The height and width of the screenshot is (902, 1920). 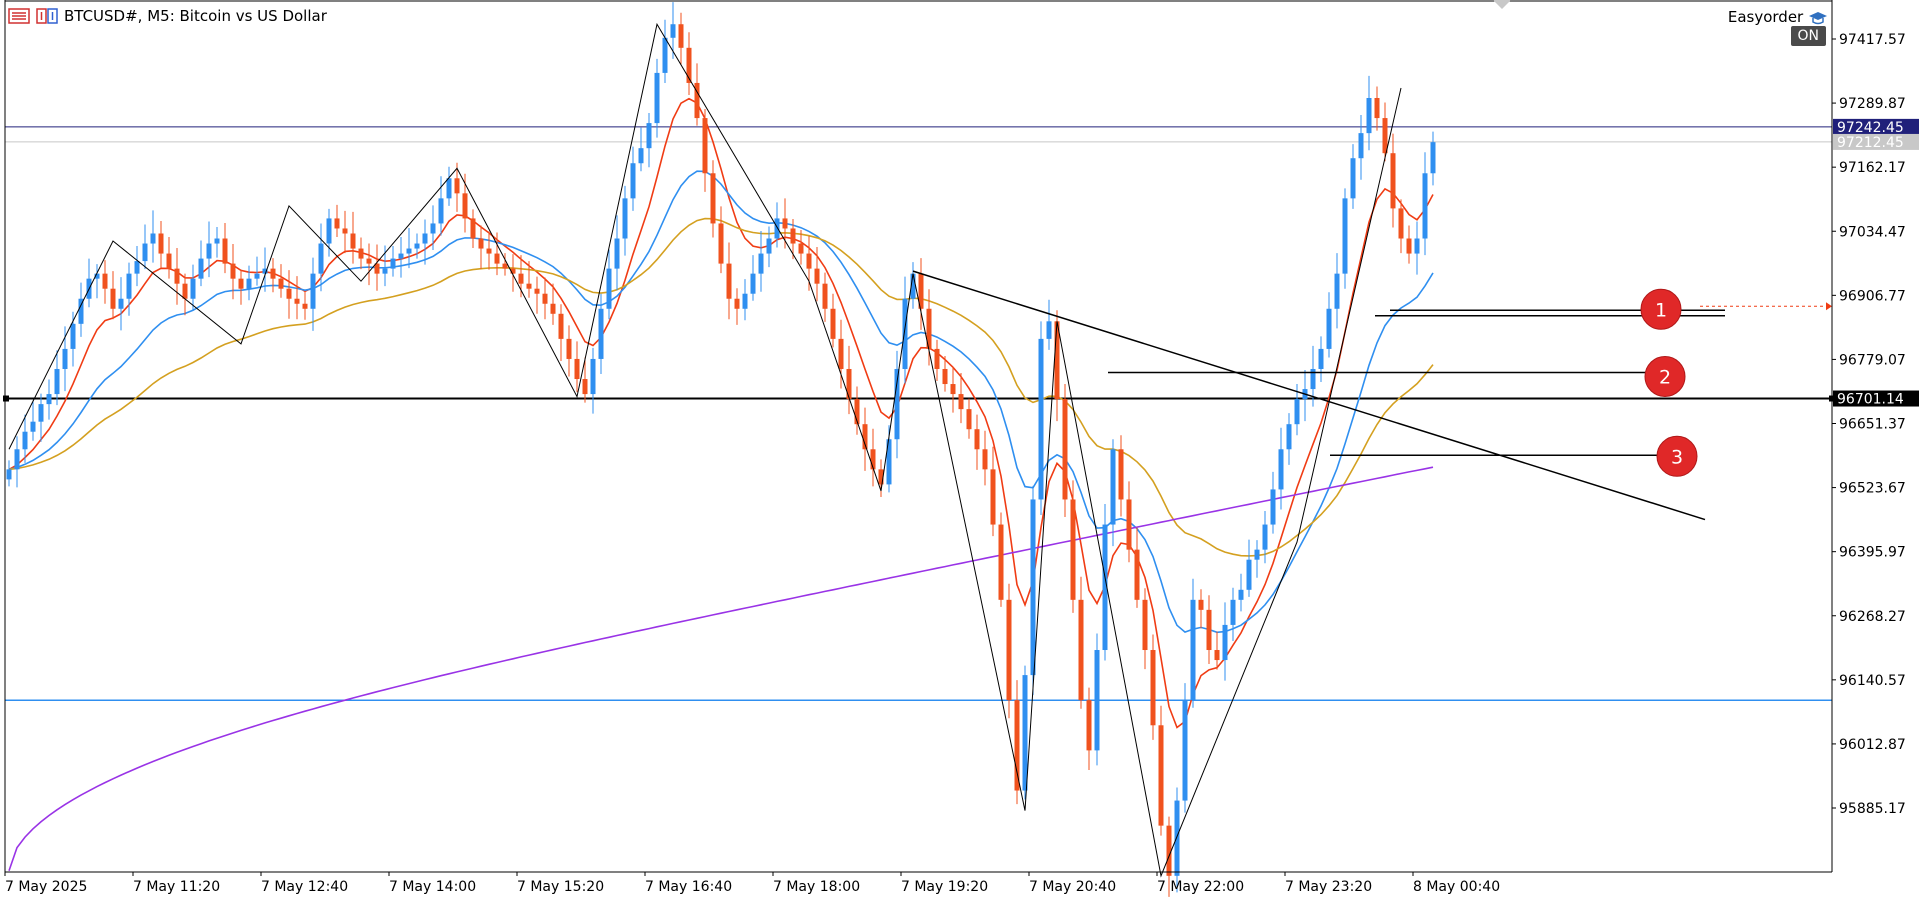 I want to click on alert-arrow-icon, so click(x=1829, y=306).